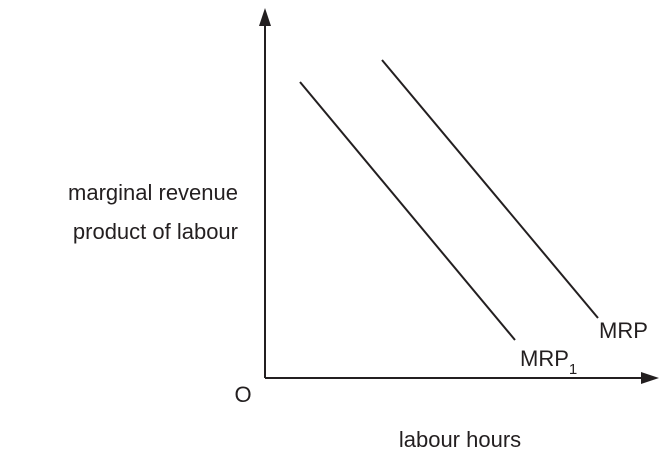  Describe the element at coordinates (544, 358) in the screenshot. I see `curve-label-main: MRP` at that location.